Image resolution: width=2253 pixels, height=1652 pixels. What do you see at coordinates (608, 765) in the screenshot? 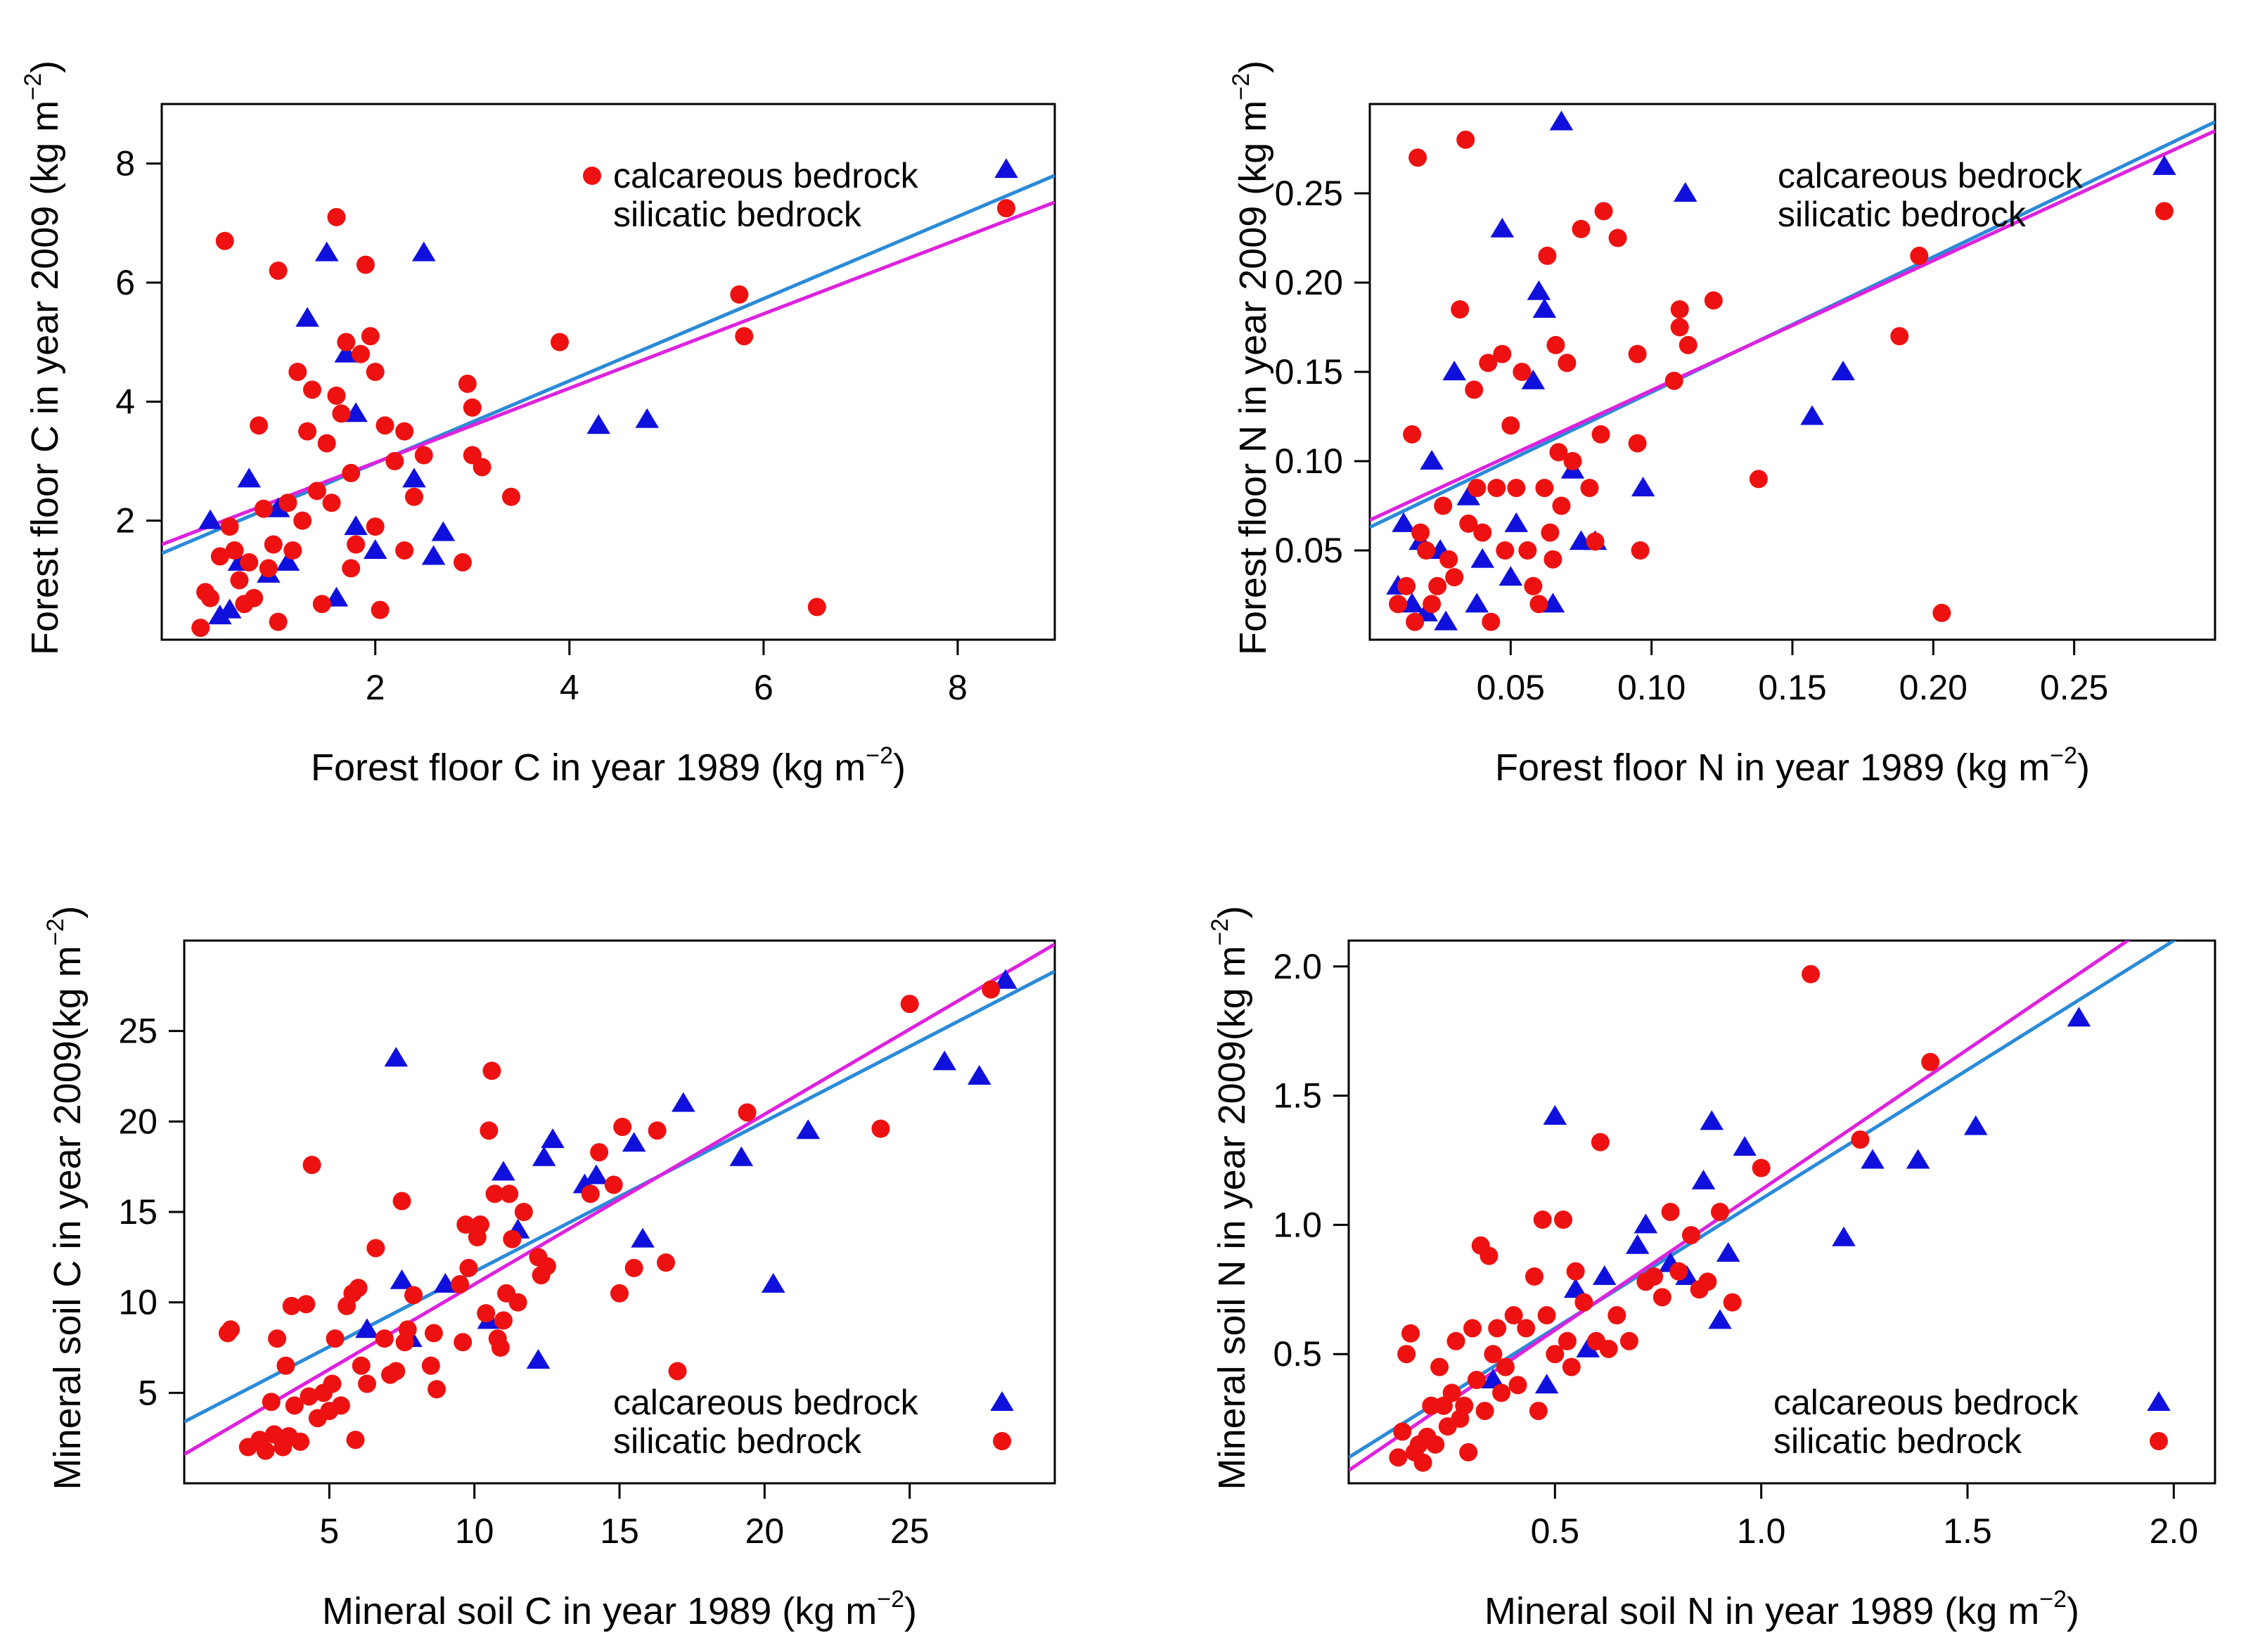
I see `x-axis-title: Forest floor C in year 1989 (kg m−2)` at bounding box center [608, 765].